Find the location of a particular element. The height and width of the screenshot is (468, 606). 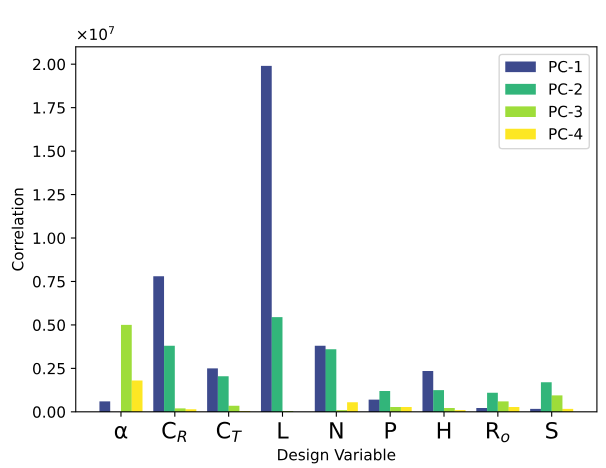

y-tick-label: 1.75 is located at coordinates (49, 108).